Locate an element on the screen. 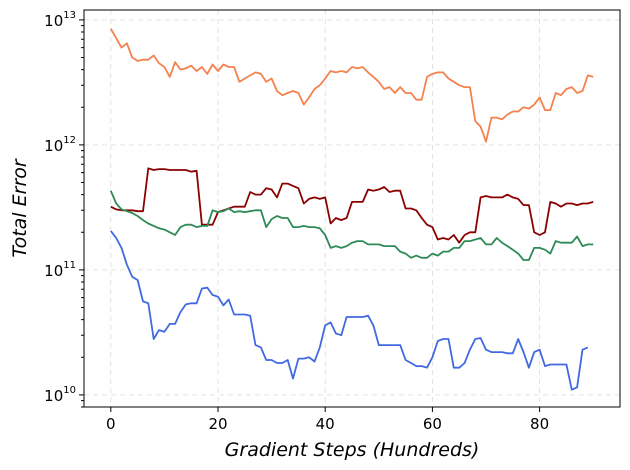  x-tick-label: 0 is located at coordinates (111, 424).